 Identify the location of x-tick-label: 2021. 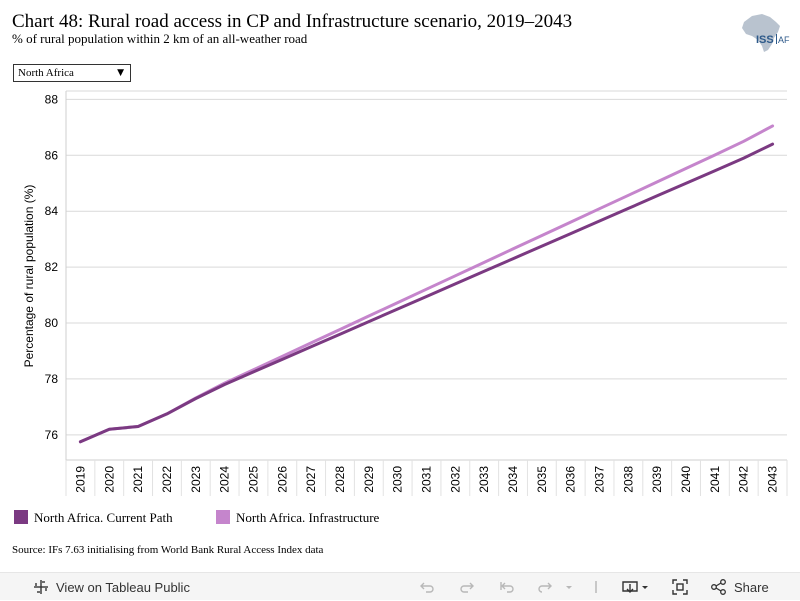
(138, 479).